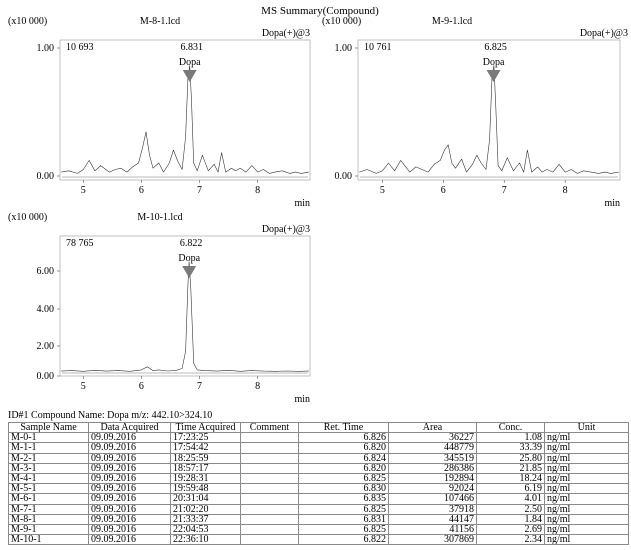 This screenshot has width=631, height=550. Describe the element at coordinates (141, 190) in the screenshot. I see `x-tick-label: 6` at that location.